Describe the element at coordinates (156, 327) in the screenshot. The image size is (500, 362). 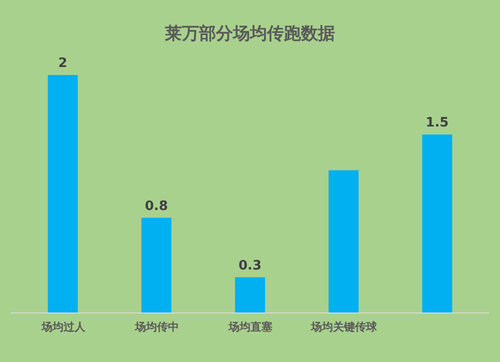
I see `x-tick-label: 场均传中` at that location.